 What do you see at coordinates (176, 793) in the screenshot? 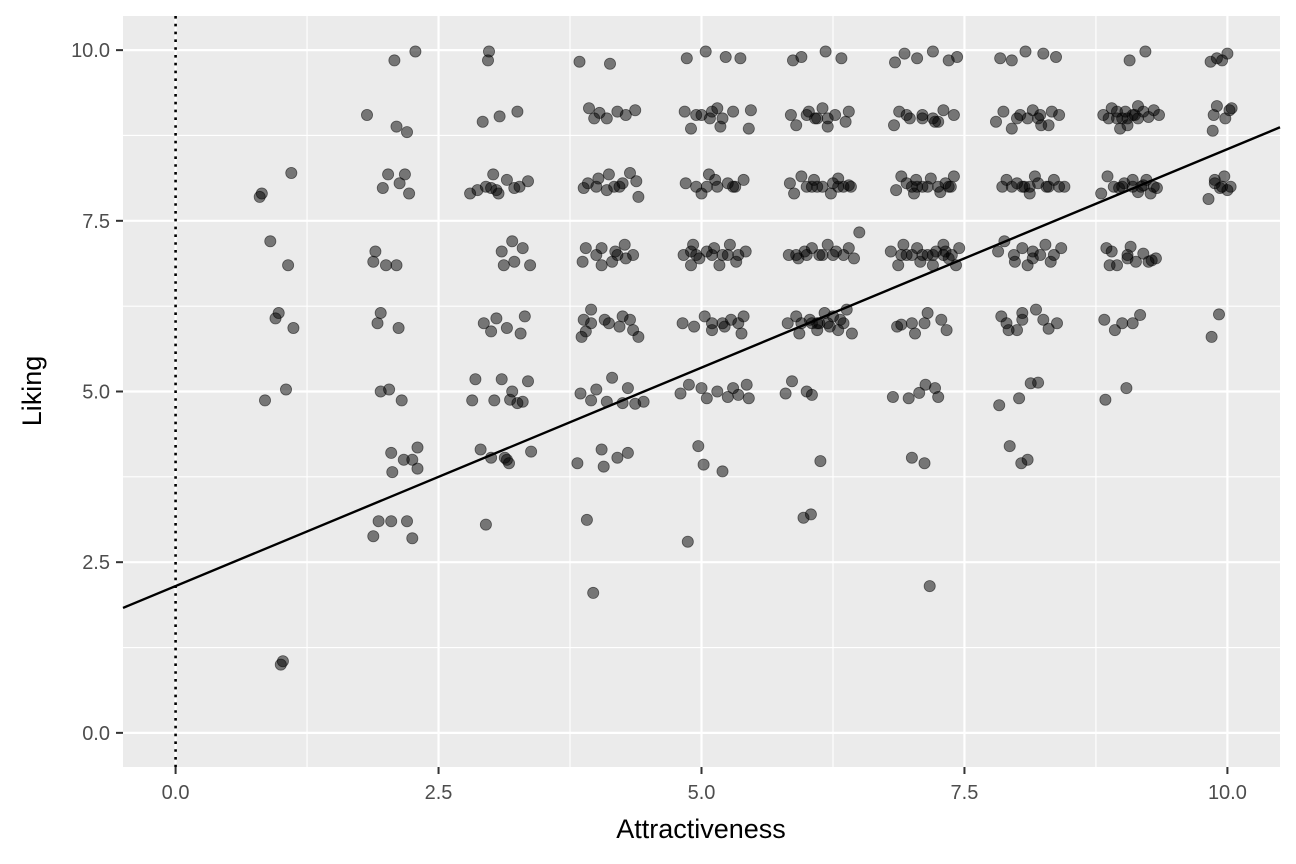
I see `x-tick-label: 0.0` at bounding box center [176, 793].